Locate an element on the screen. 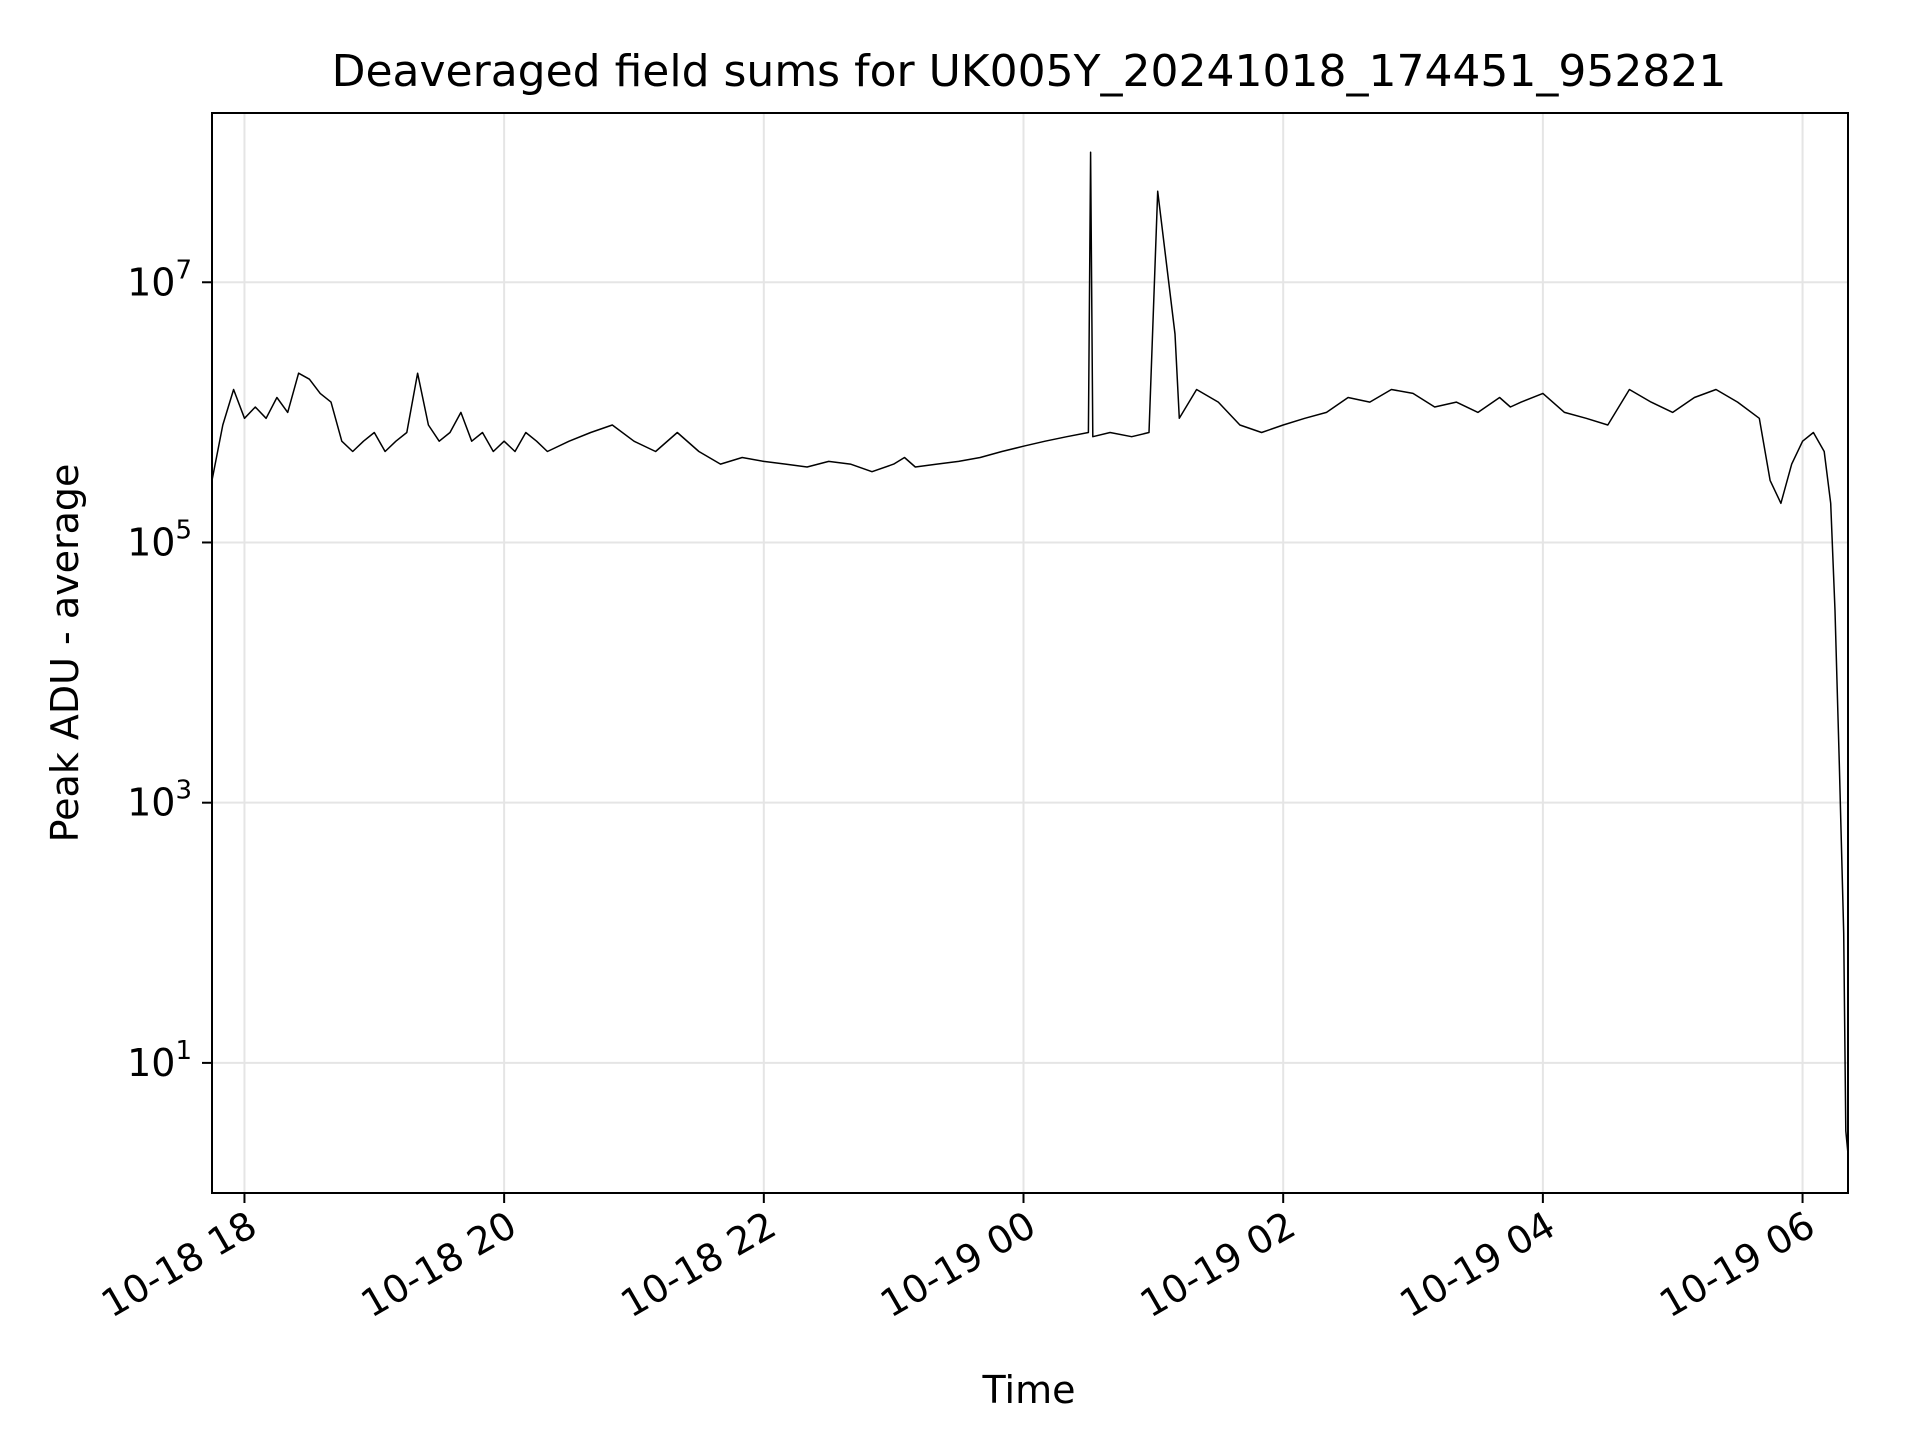 The image size is (1920, 1440). y-tick-exponent: 7 is located at coordinates (183, 270).